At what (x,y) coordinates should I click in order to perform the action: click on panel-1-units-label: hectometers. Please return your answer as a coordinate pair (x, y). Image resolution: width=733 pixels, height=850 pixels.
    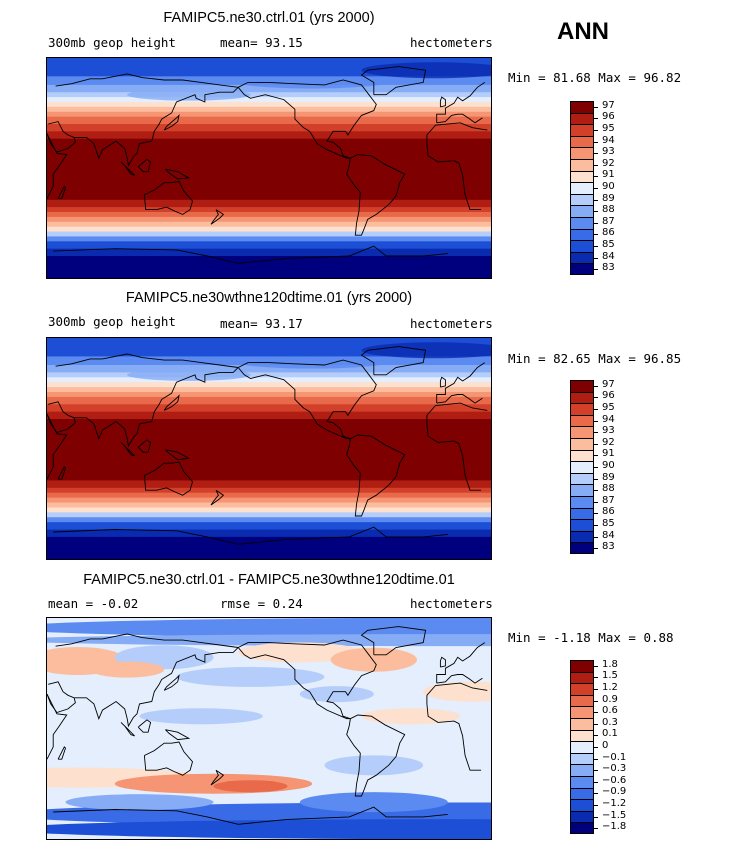
    Looking at the image, I should click on (451, 42).